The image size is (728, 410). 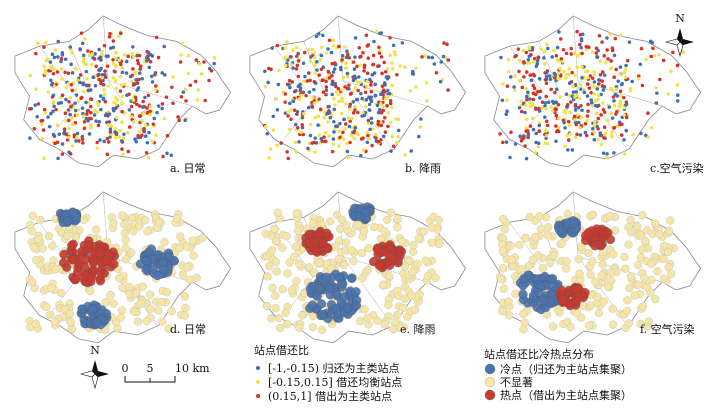 I want to click on scale-label: 0, so click(x=125, y=368).